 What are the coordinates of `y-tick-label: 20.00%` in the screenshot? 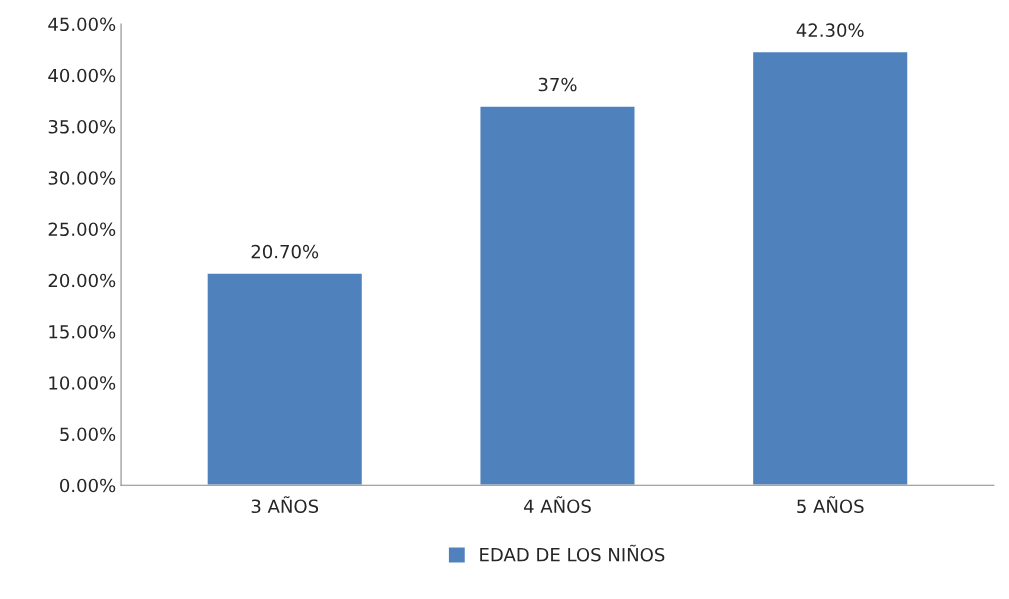 It's located at (82, 280).